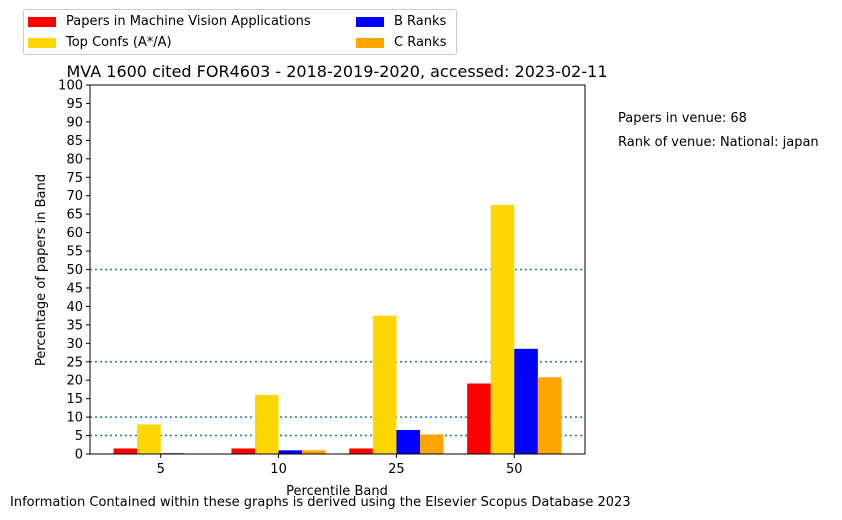  What do you see at coordinates (149, 439) in the screenshot?
I see `bar-s1-c0` at bounding box center [149, 439].